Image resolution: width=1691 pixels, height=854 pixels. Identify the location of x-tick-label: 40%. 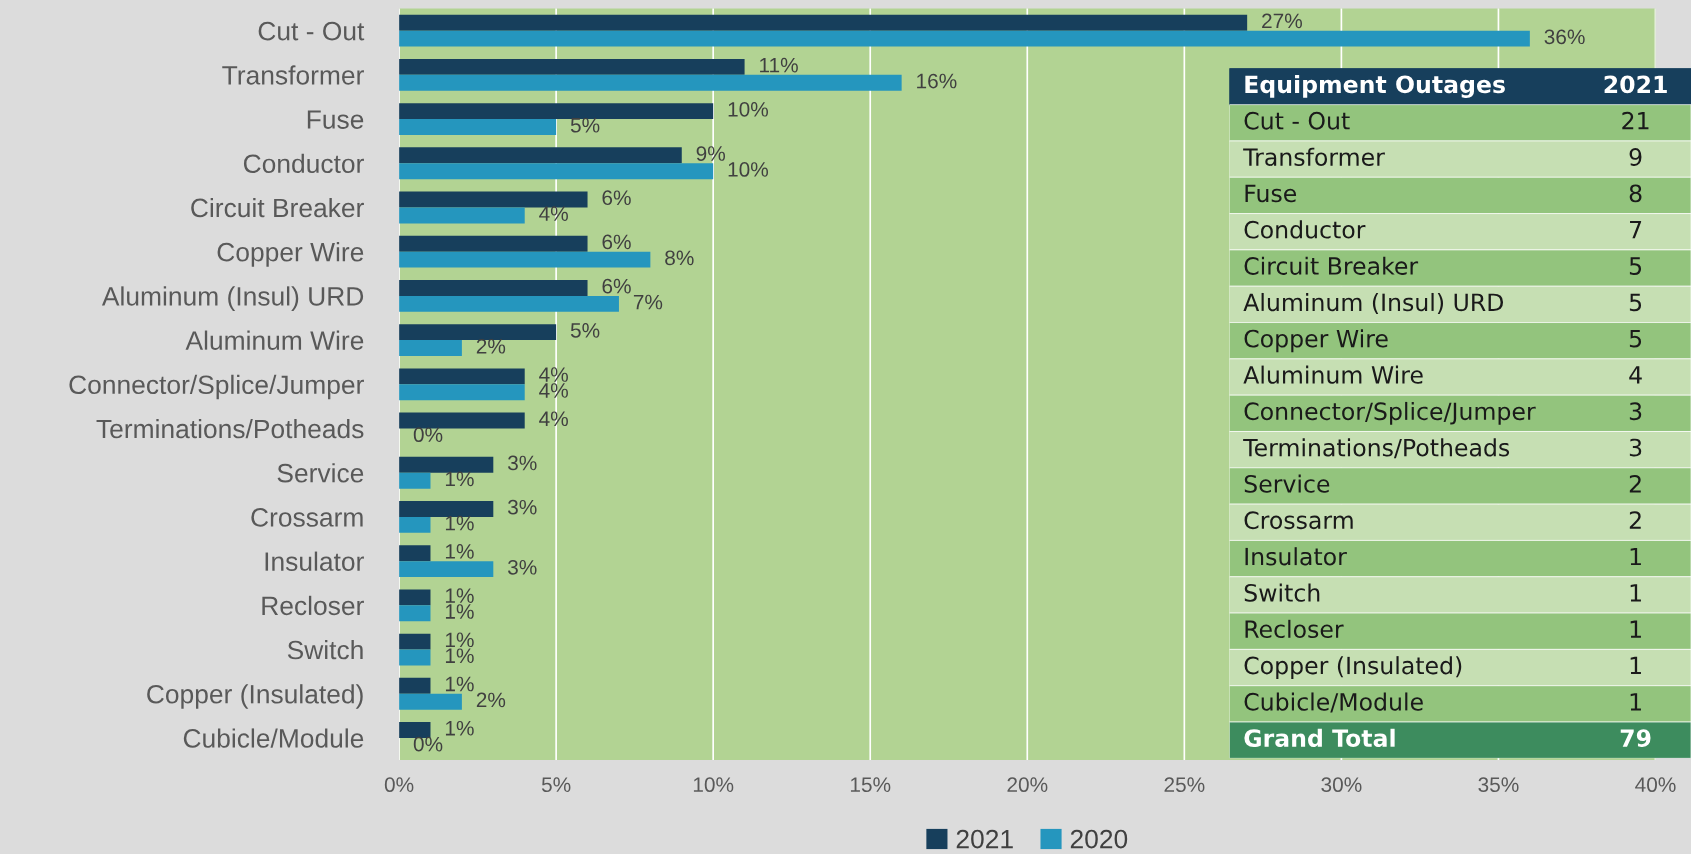
(1655, 785).